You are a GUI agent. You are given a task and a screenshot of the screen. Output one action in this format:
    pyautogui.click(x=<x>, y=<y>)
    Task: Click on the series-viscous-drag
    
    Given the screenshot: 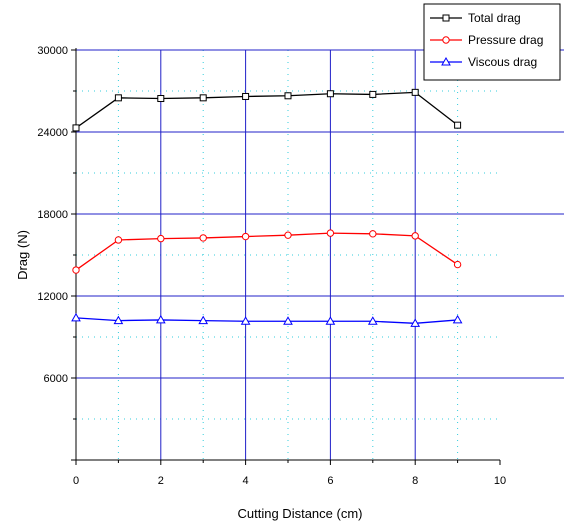 What is the action you would take?
    pyautogui.click(x=267, y=319)
    